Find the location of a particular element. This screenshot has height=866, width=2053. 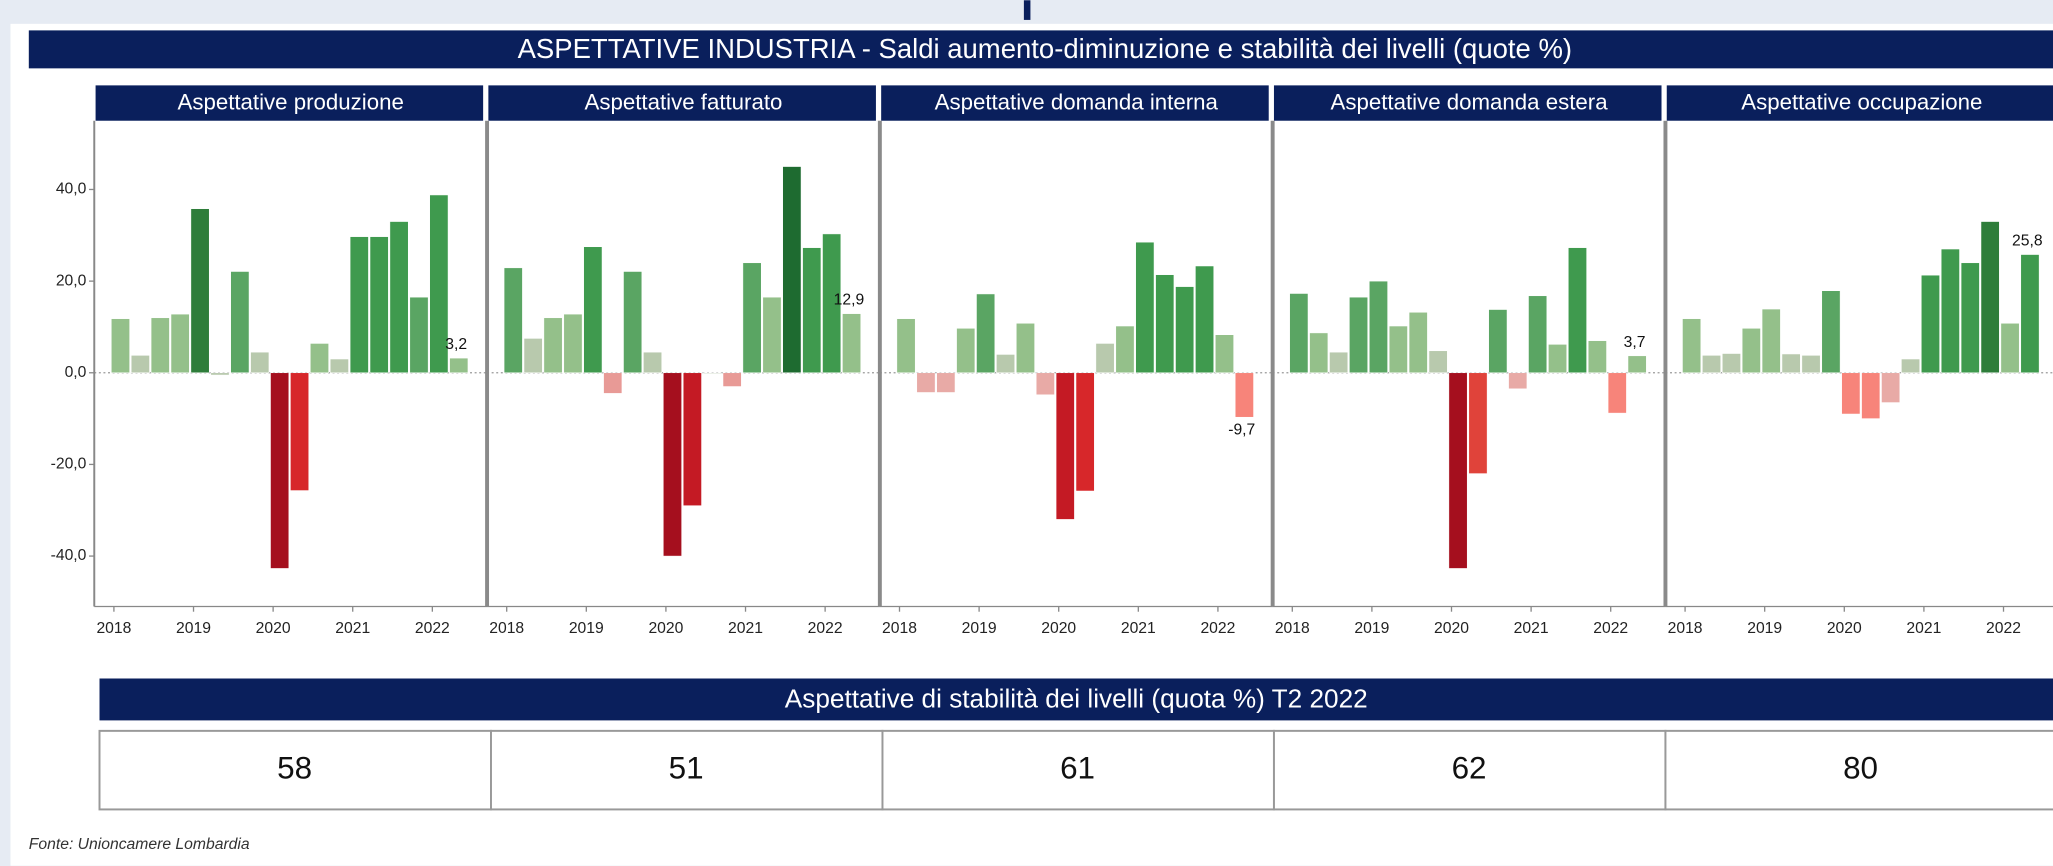

title-bar is located at coordinates (1040, 49).